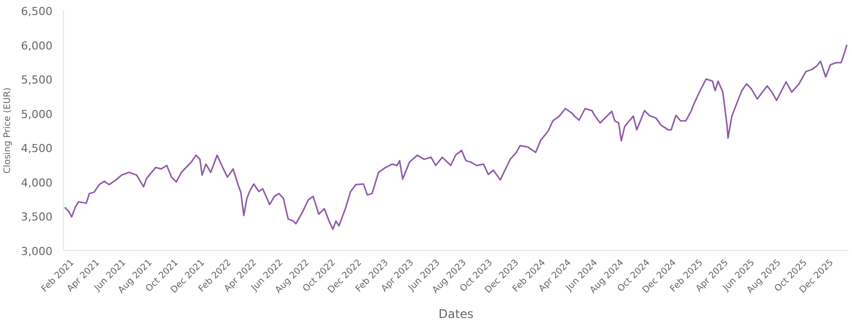  I want to click on y-tick-label: 5,000, so click(37, 114).